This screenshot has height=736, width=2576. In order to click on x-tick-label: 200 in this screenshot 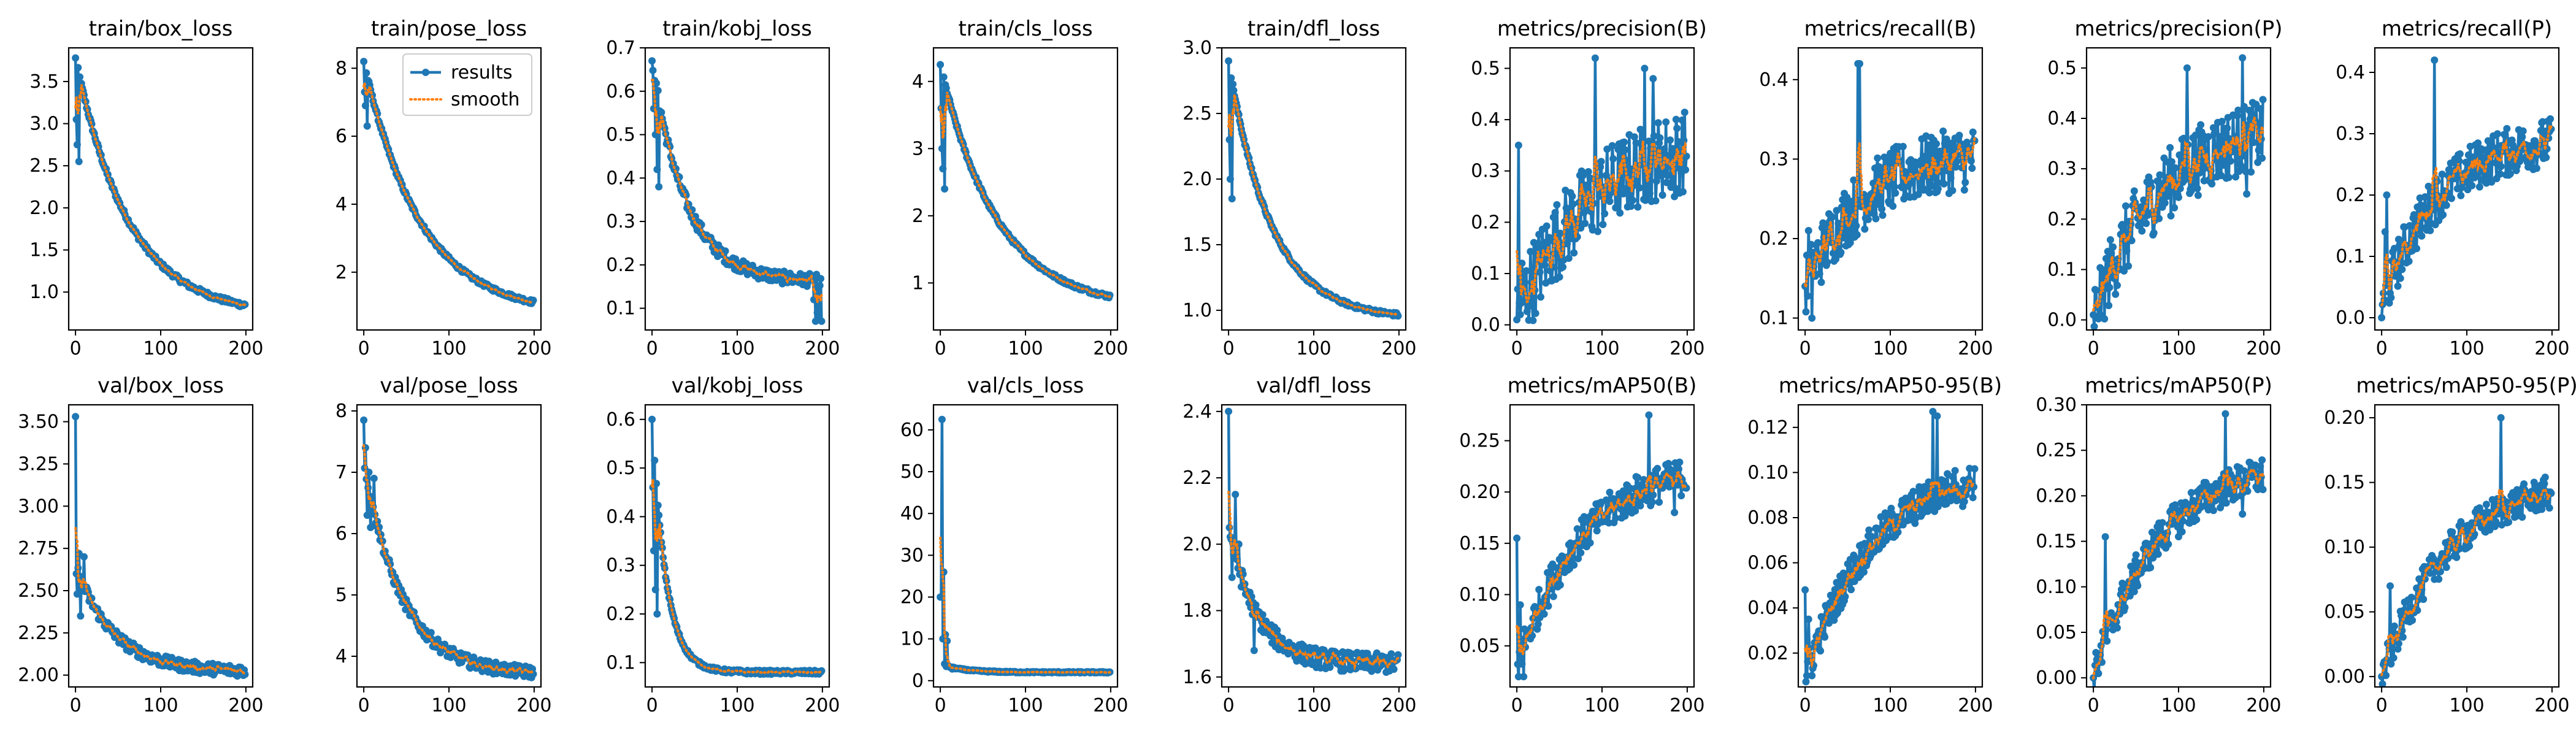, I will do `click(2263, 705)`.